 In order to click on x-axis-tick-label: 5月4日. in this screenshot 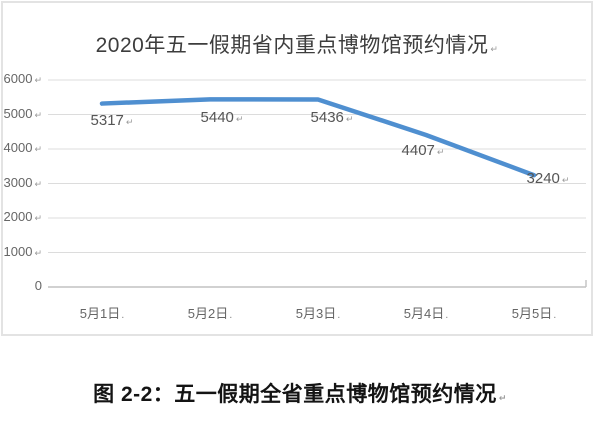, I will do `click(426, 313)`.